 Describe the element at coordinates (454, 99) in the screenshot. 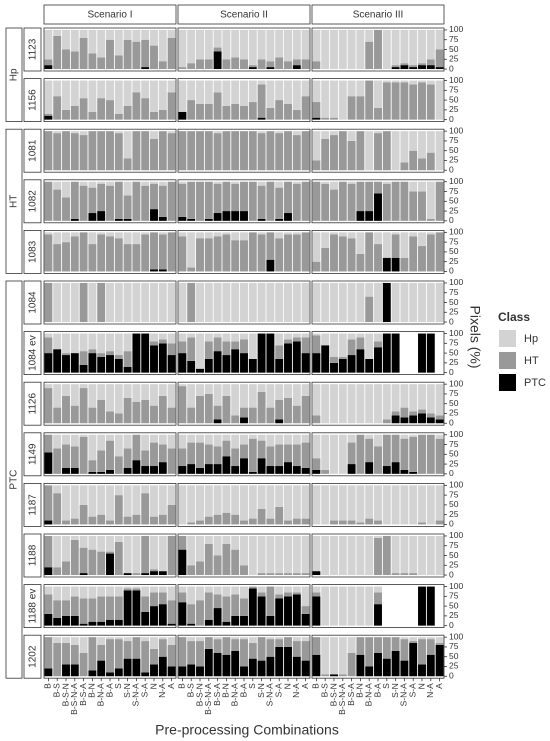

I see `y-tick-label: 50` at that location.